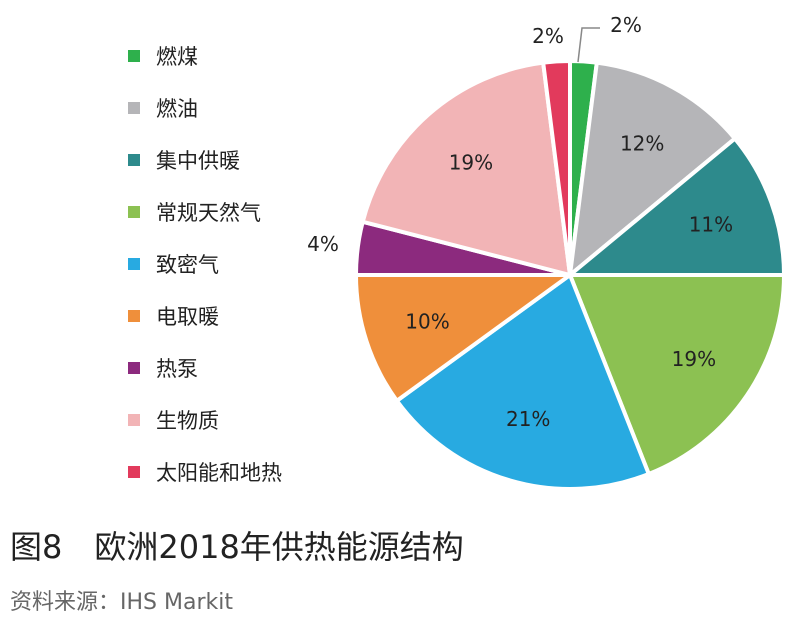 The image size is (800, 618). Describe the element at coordinates (205, 108) in the screenshot. I see `legend-item: 燃油` at that location.